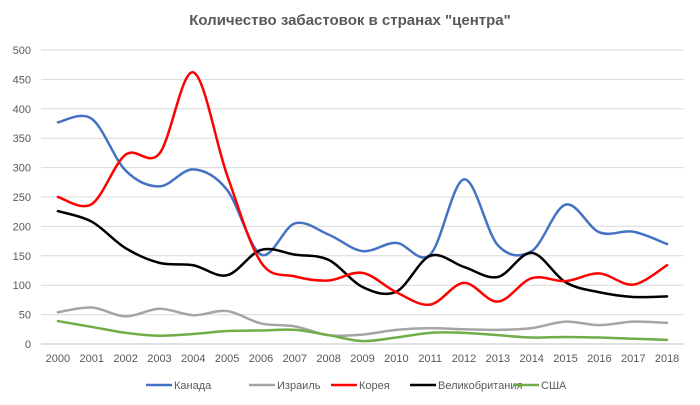  I want to click on x-tick-label: 2005, so click(227, 359).